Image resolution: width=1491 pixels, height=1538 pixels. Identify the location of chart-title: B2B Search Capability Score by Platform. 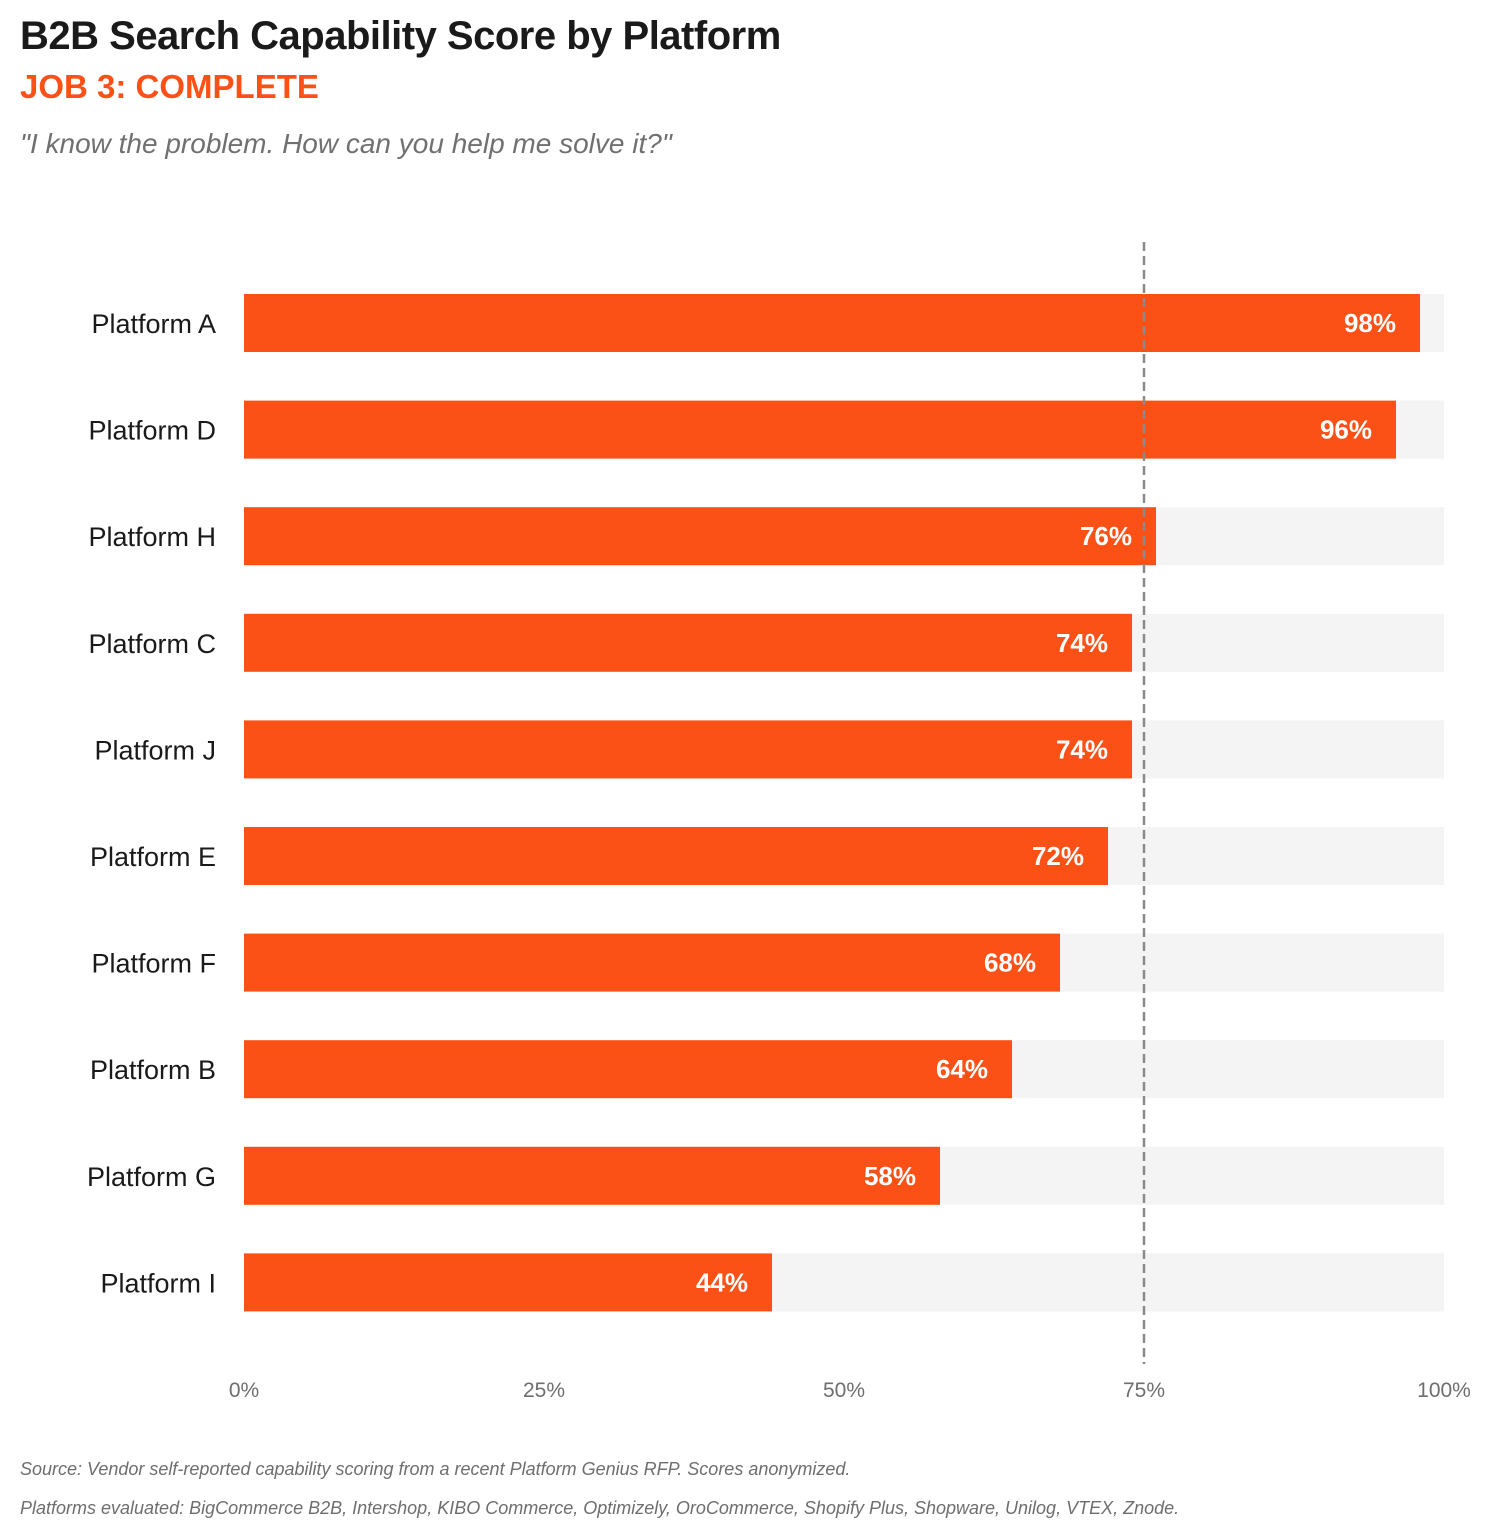
(400, 36).